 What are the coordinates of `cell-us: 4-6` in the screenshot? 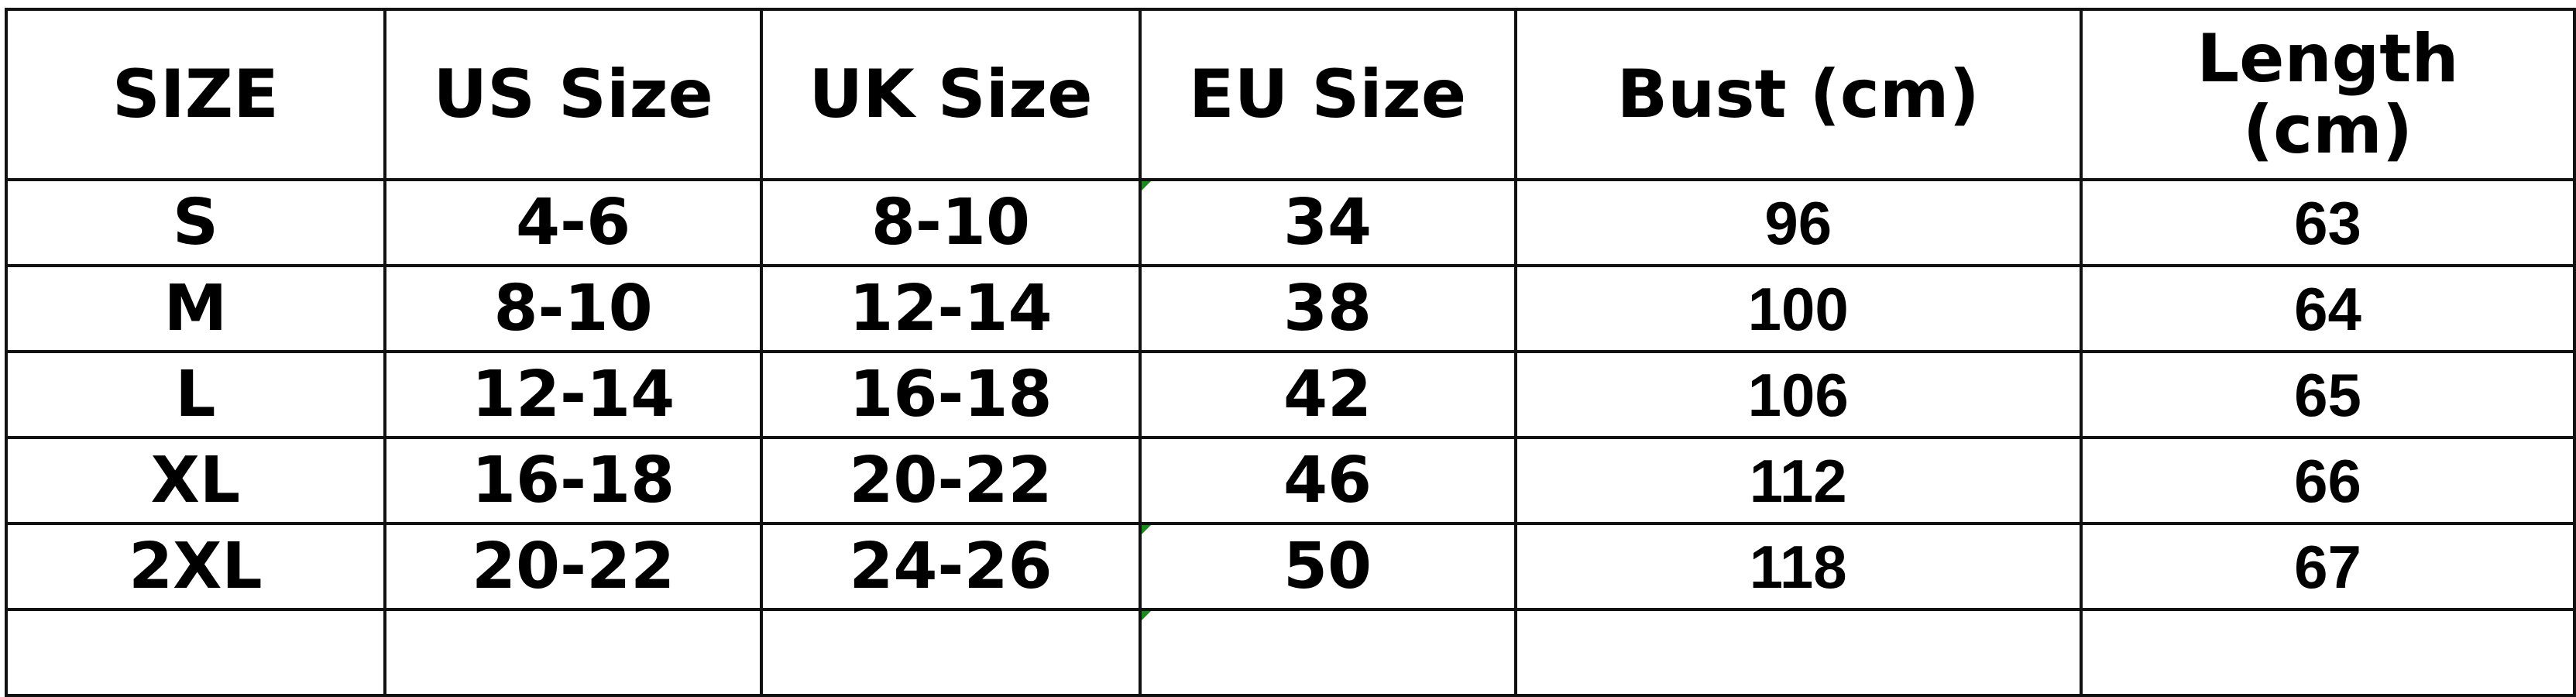 It's located at (573, 223).